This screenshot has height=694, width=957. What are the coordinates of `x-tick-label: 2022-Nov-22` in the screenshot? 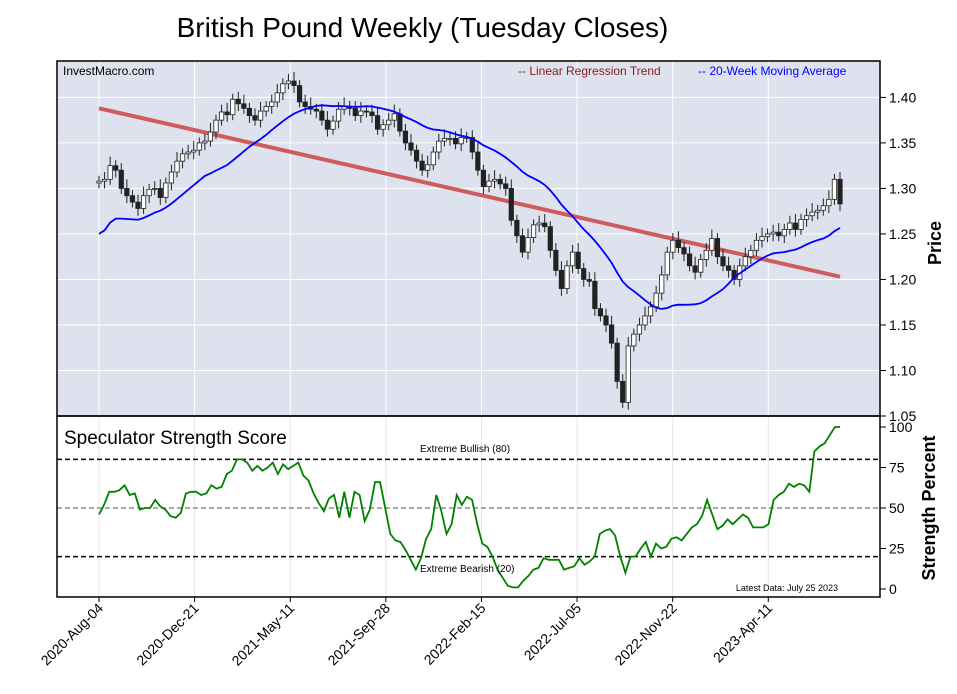 It's located at (645, 634).